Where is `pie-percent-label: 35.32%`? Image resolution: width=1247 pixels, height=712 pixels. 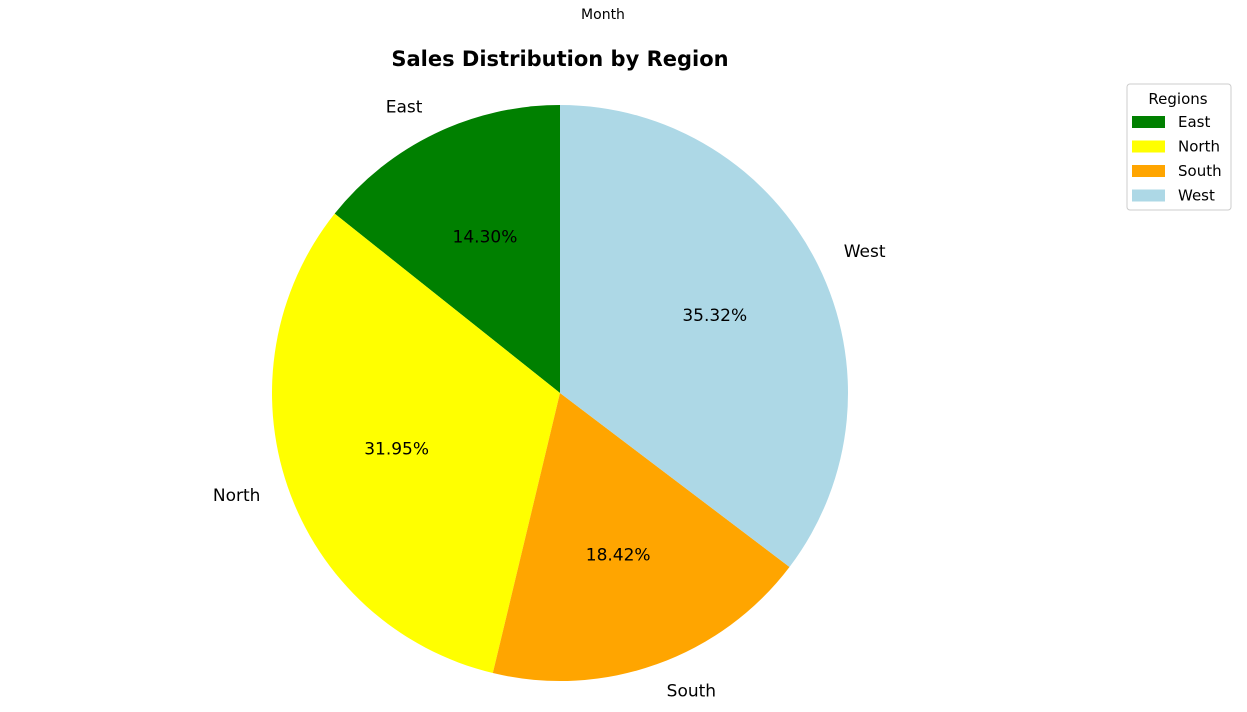
pie-percent-label: 35.32% is located at coordinates (714, 316).